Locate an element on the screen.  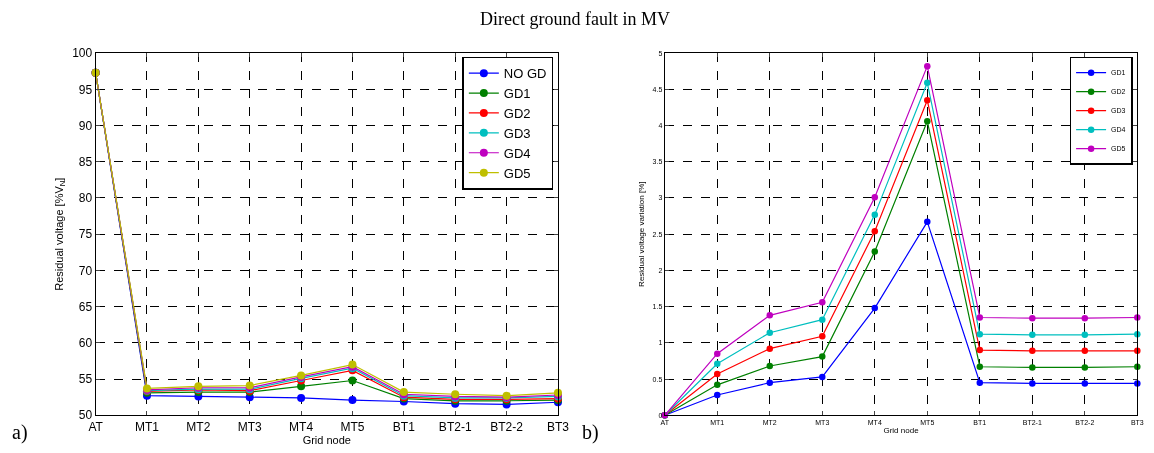
x-tick-label: MT1 is located at coordinates (147, 426).